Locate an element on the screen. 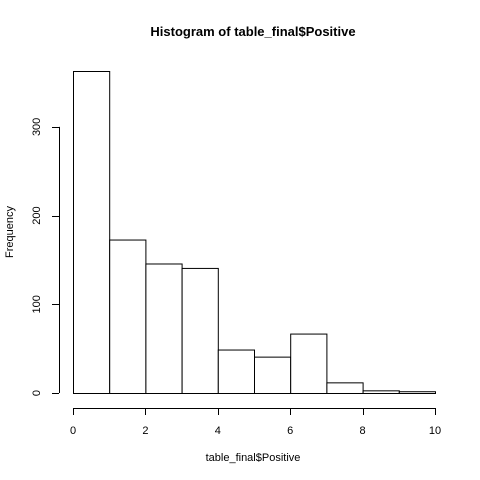  y-axis: 0 100 200 300 is located at coordinates (45, 257).